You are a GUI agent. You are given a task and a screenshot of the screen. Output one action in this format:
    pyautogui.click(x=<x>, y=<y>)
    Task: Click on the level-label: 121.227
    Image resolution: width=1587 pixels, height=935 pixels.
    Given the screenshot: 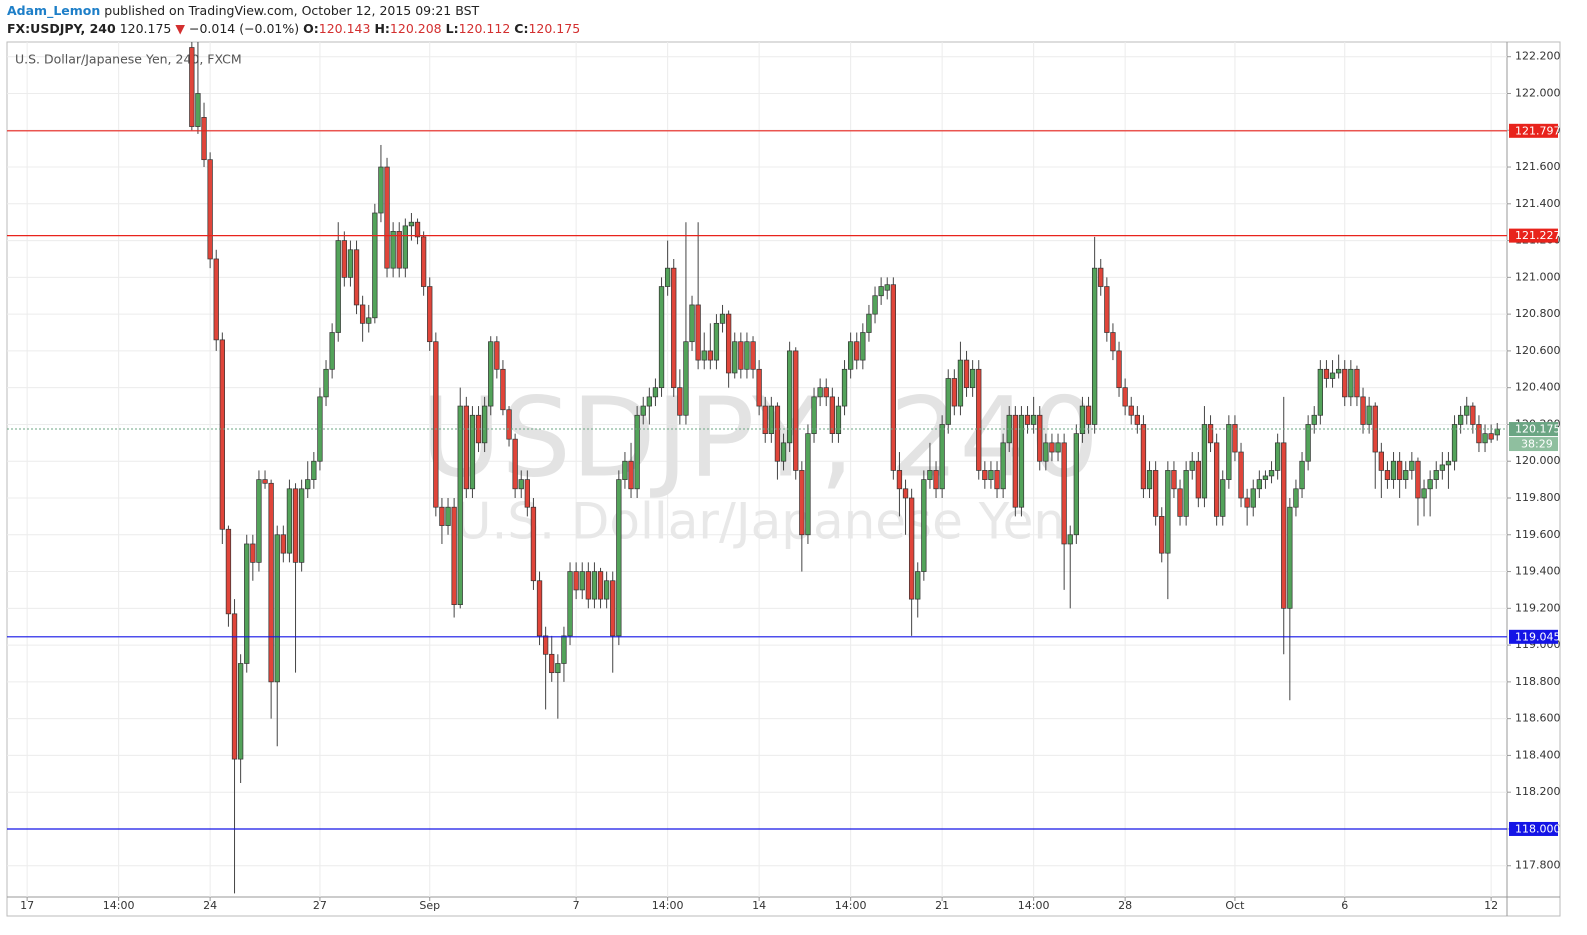 What is the action you would take?
    pyautogui.click(x=1538, y=235)
    